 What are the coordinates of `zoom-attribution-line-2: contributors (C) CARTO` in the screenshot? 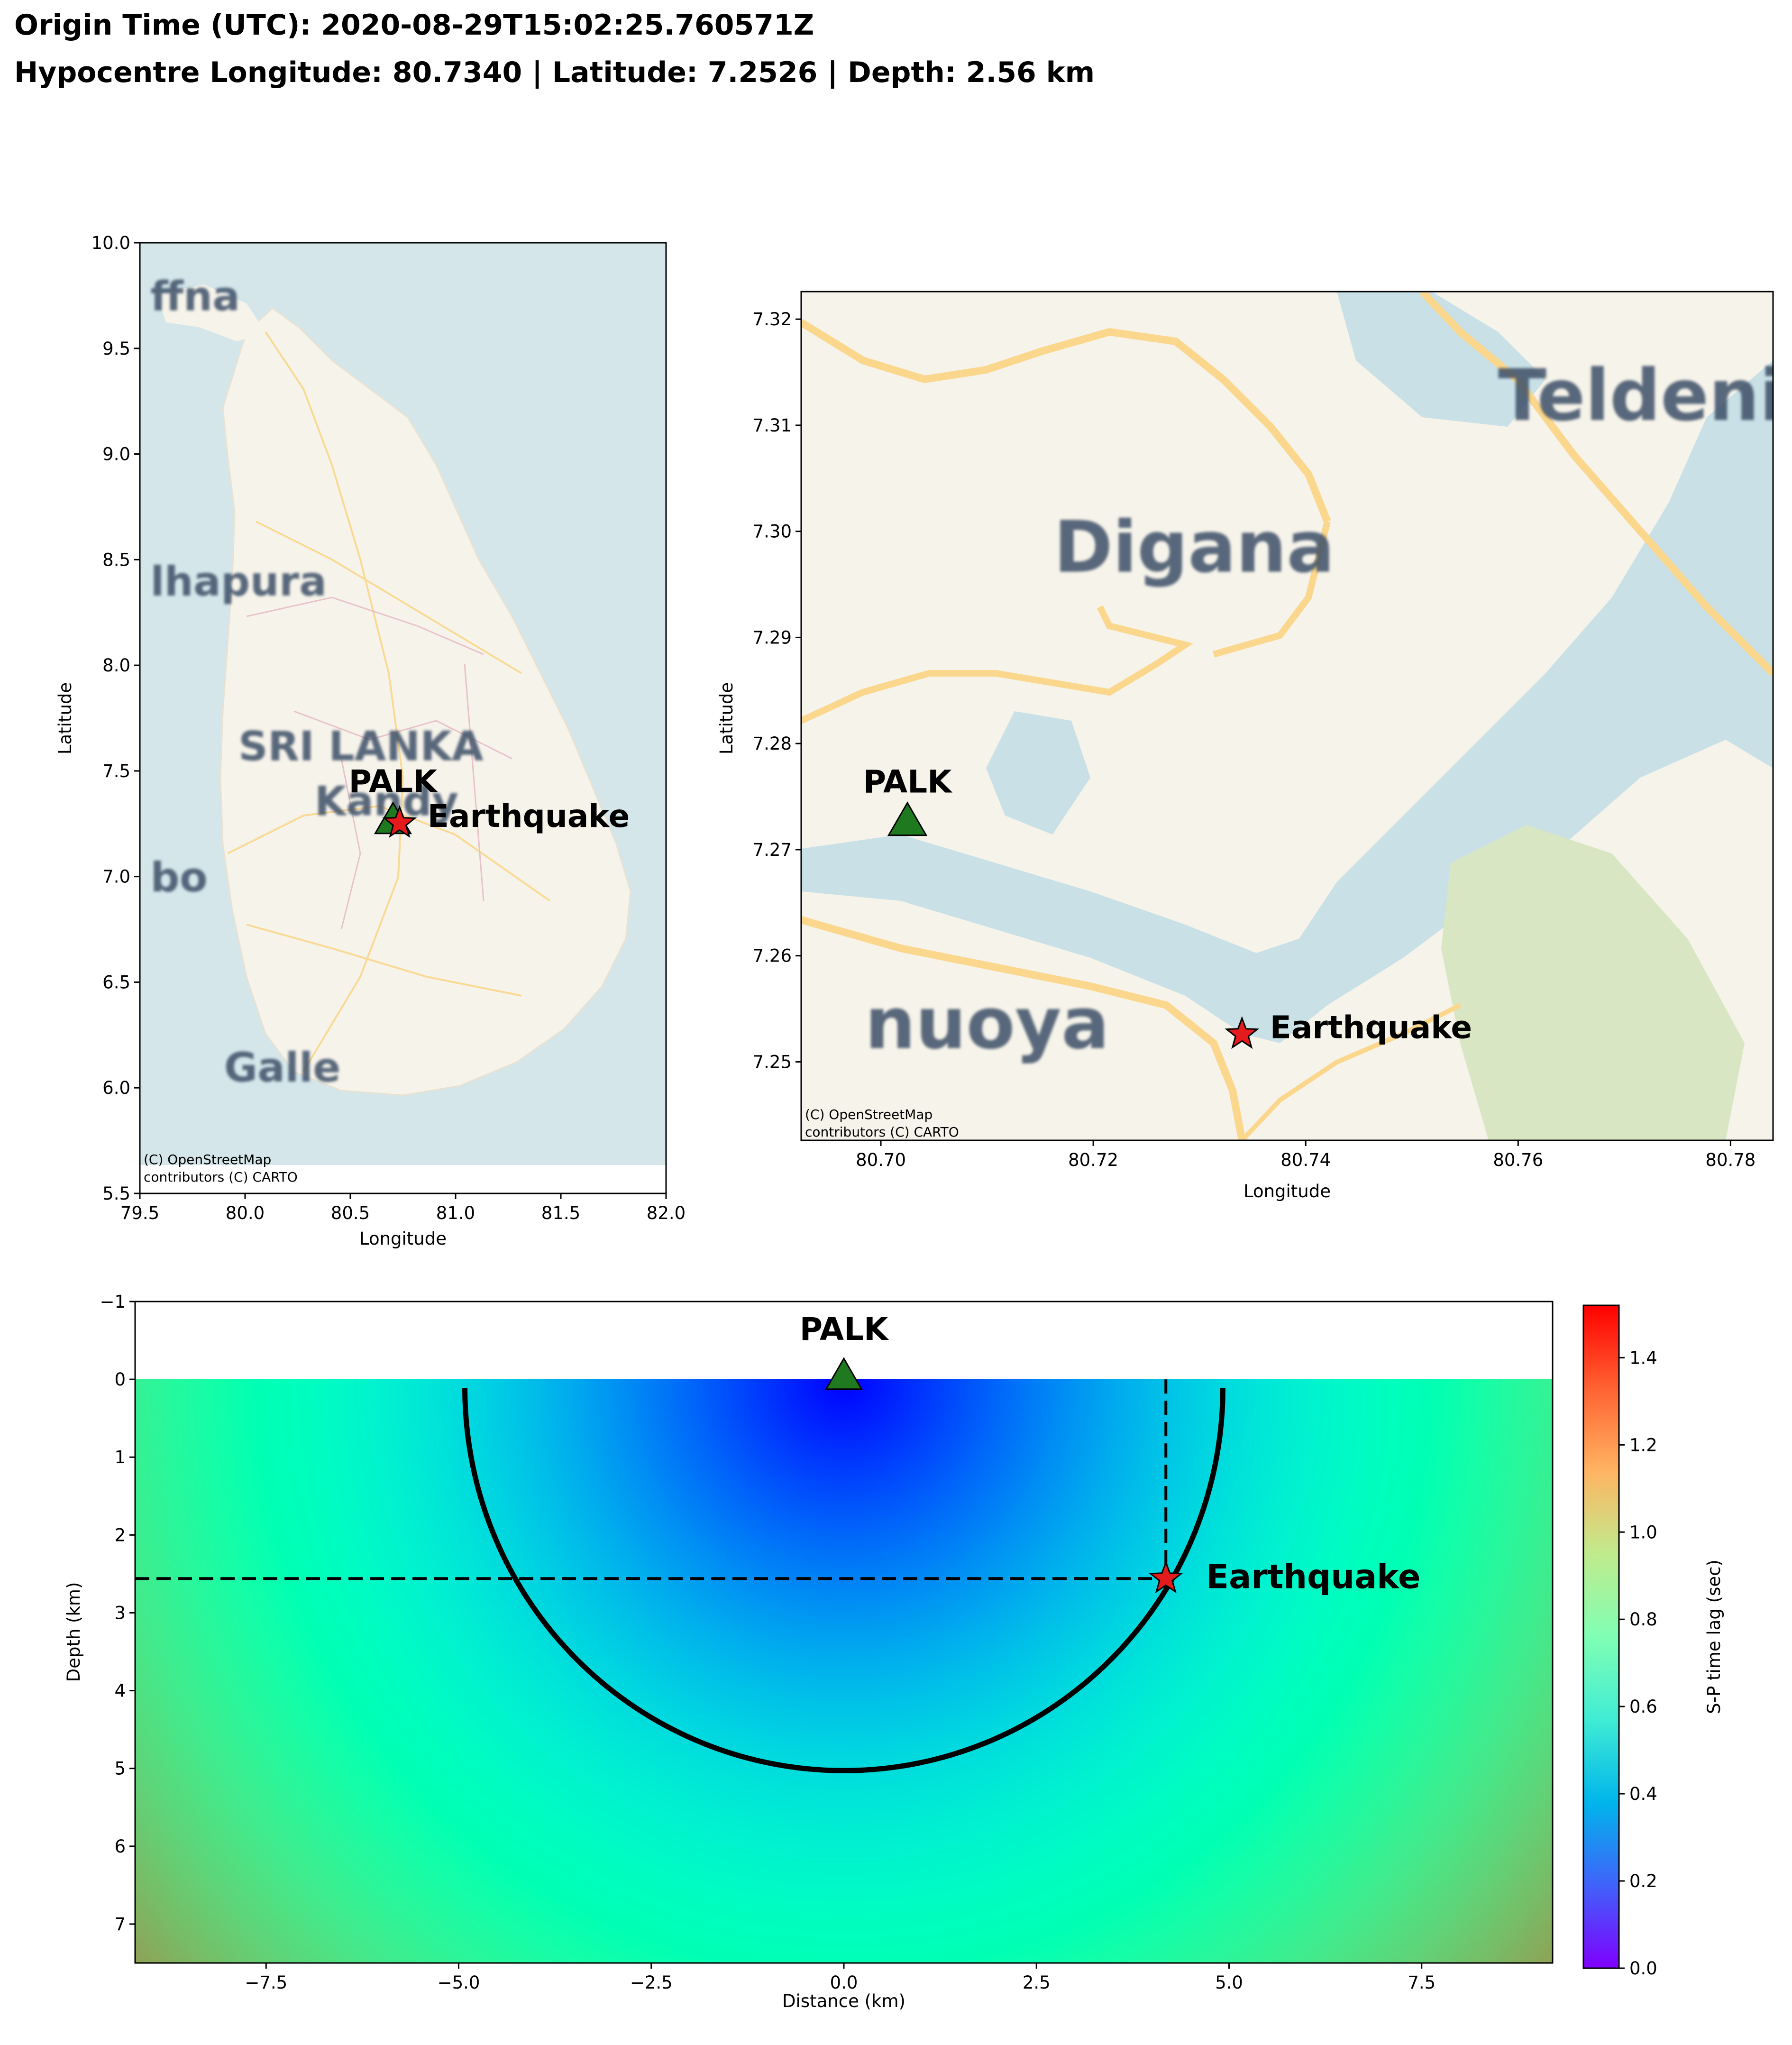 It's located at (882, 1132).